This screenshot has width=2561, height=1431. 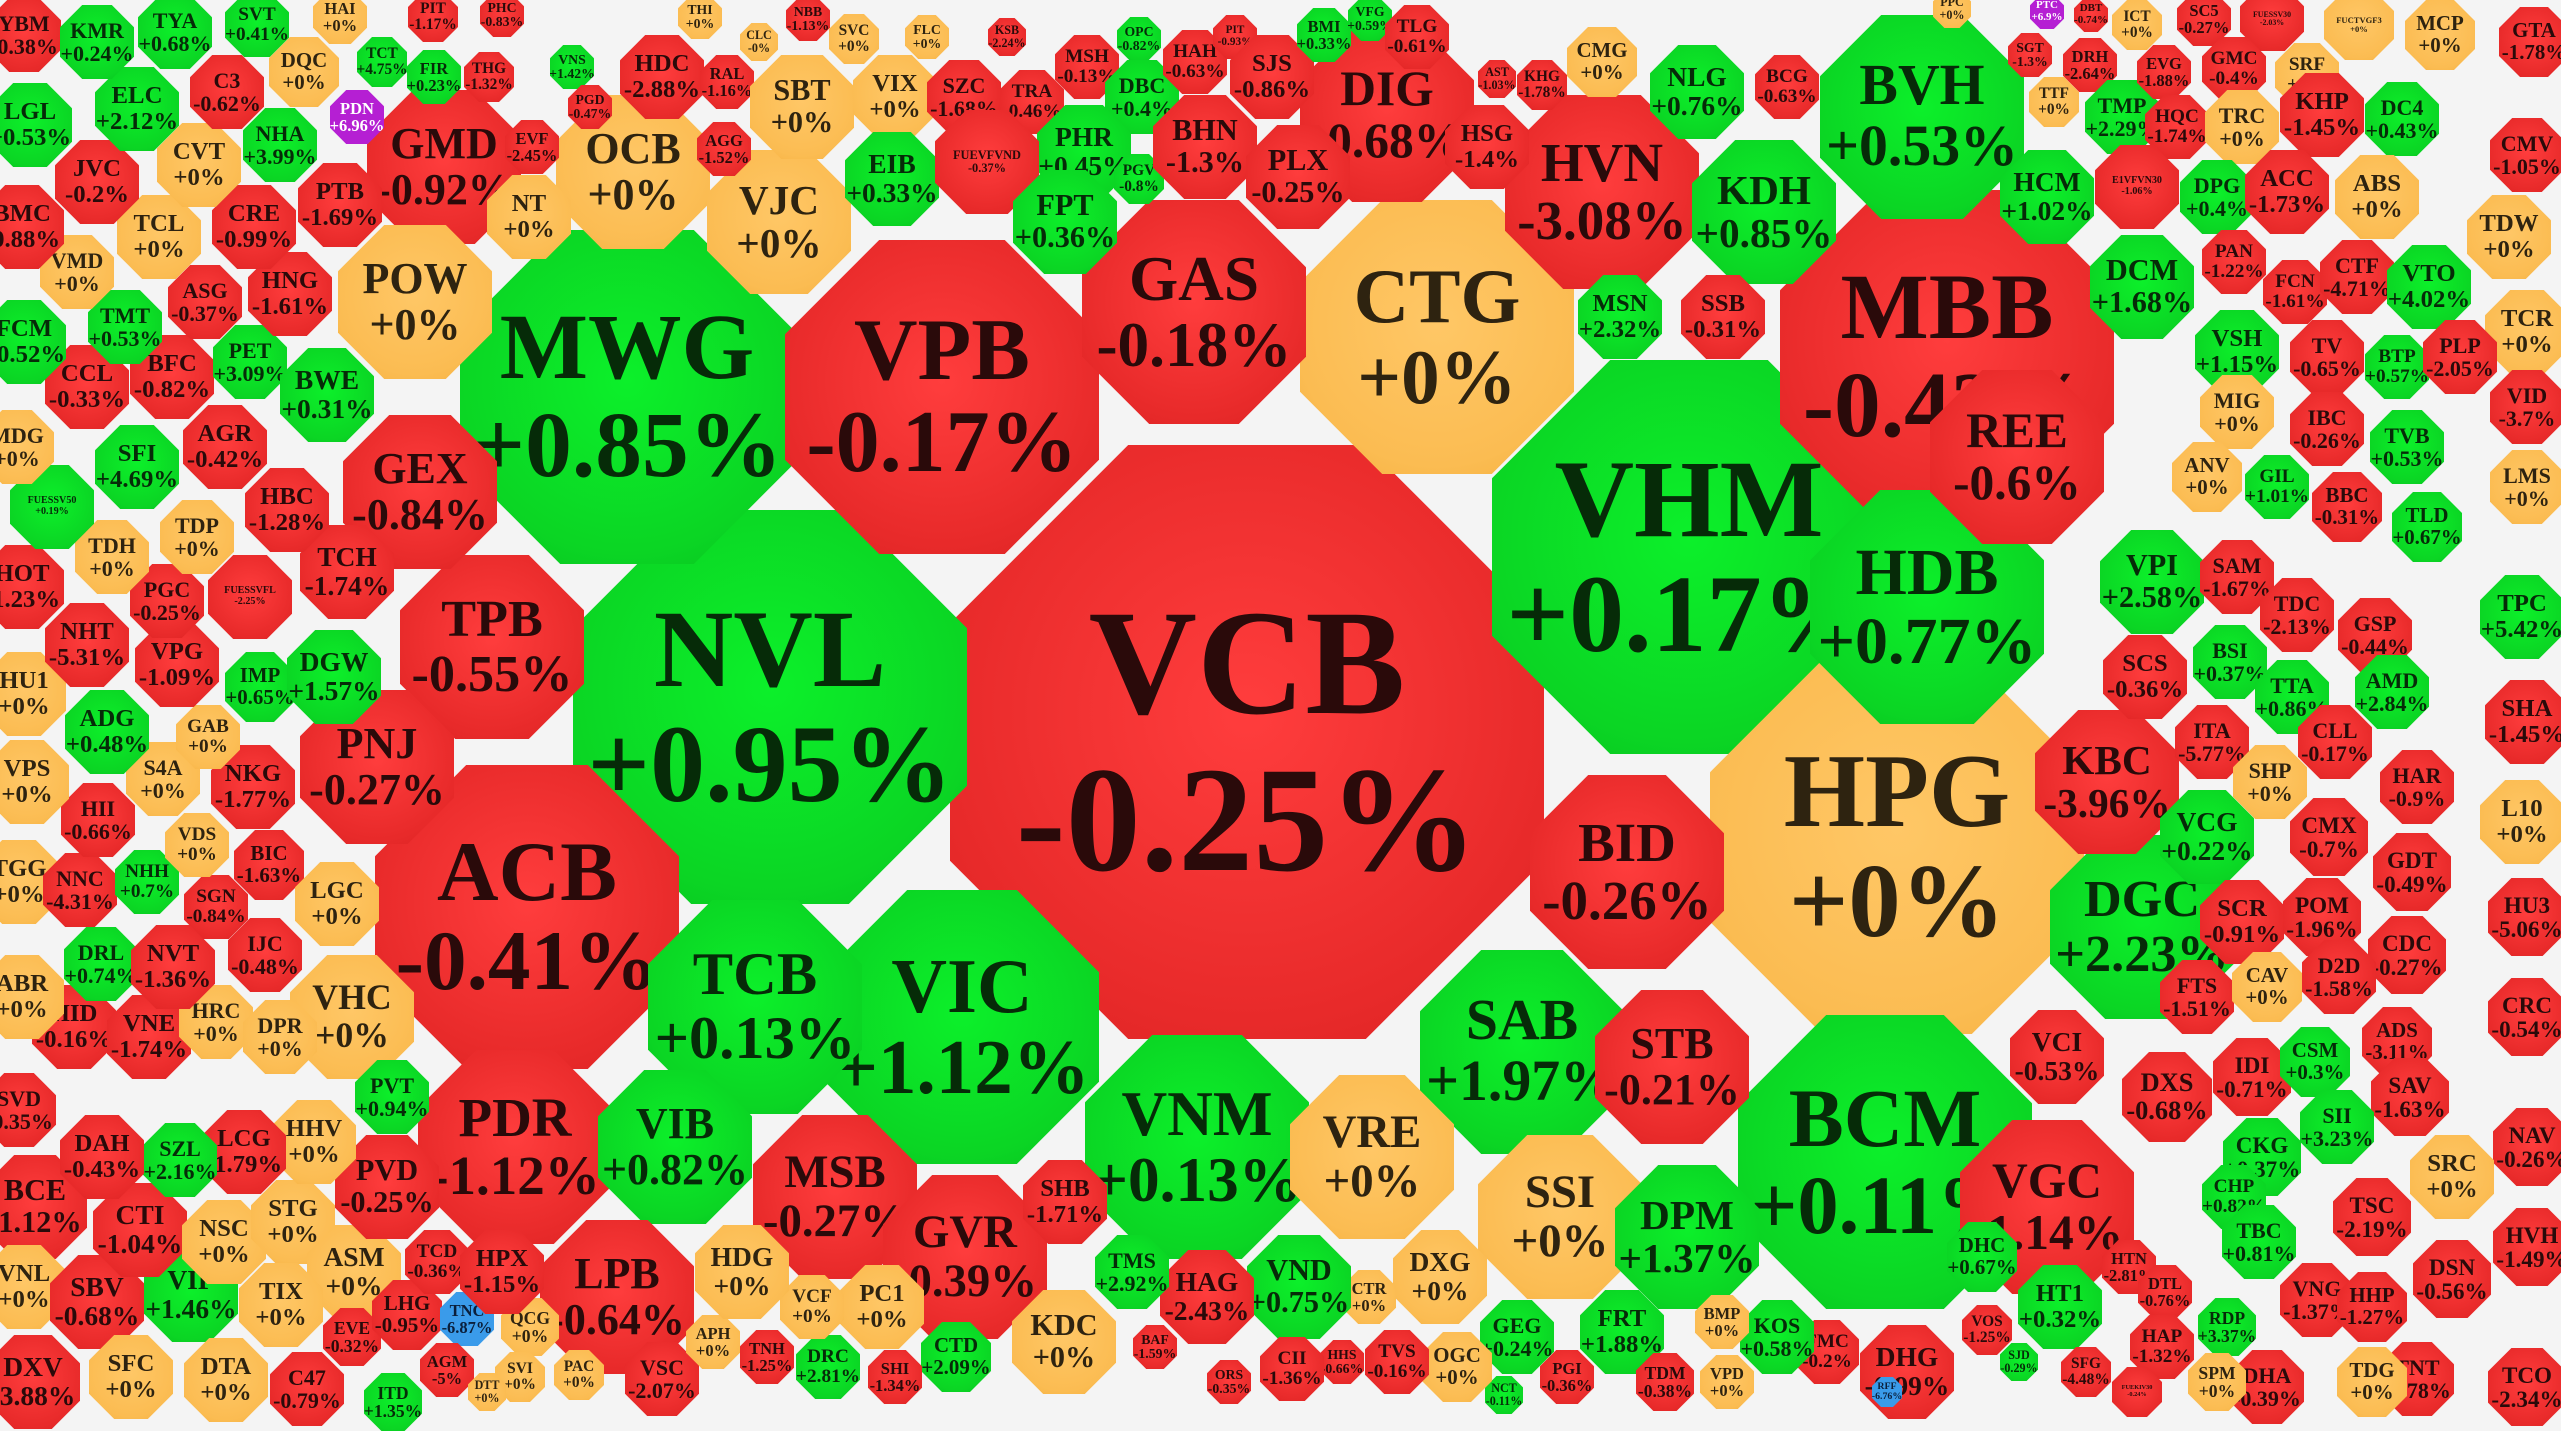 I want to click on stock-cell-lms: LMS +0%, so click(x=2525, y=487).